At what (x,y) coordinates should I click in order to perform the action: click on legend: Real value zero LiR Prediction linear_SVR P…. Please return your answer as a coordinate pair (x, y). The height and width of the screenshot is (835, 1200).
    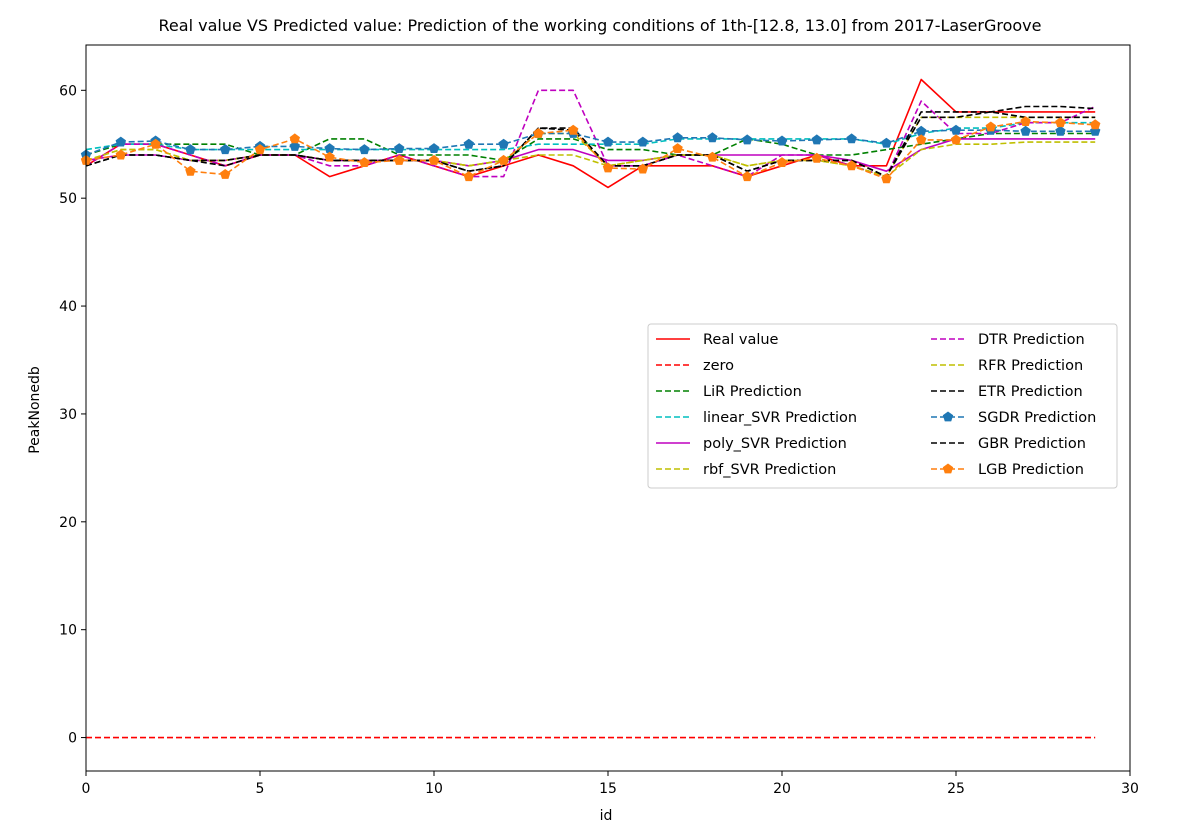
    Looking at the image, I should click on (882, 406).